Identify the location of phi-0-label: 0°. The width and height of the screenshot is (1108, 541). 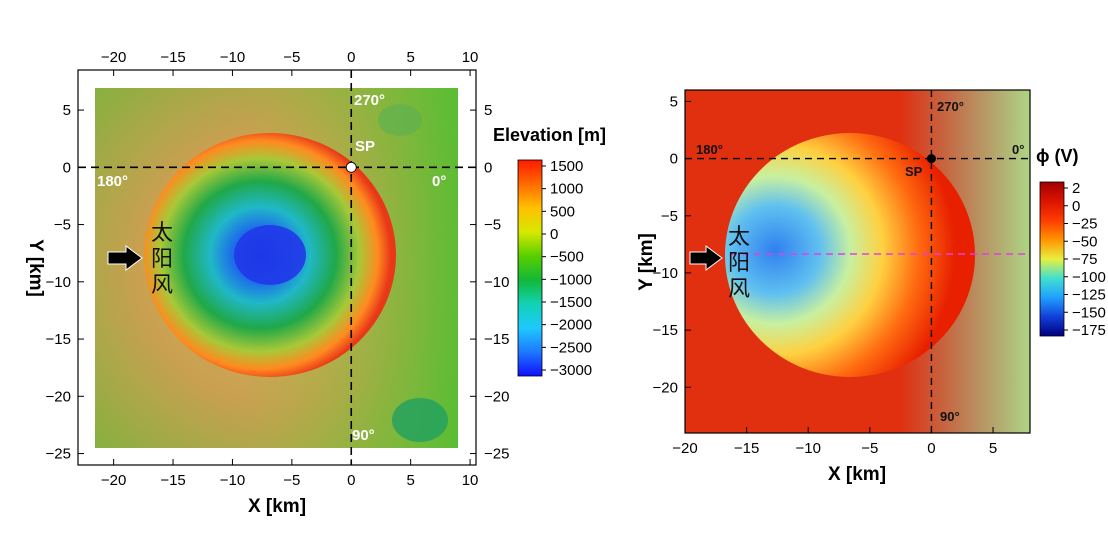
(1018, 149).